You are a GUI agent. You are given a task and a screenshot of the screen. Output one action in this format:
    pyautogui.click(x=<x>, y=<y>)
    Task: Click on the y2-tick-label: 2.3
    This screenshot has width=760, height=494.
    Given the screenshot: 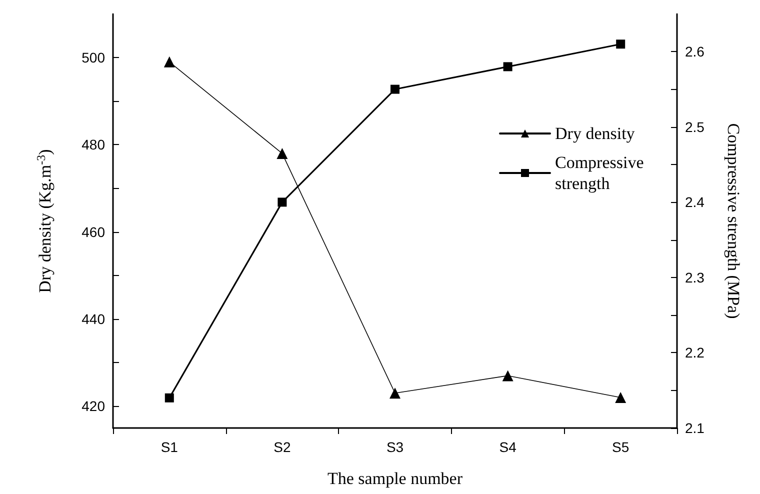 What is the action you would take?
    pyautogui.click(x=695, y=277)
    